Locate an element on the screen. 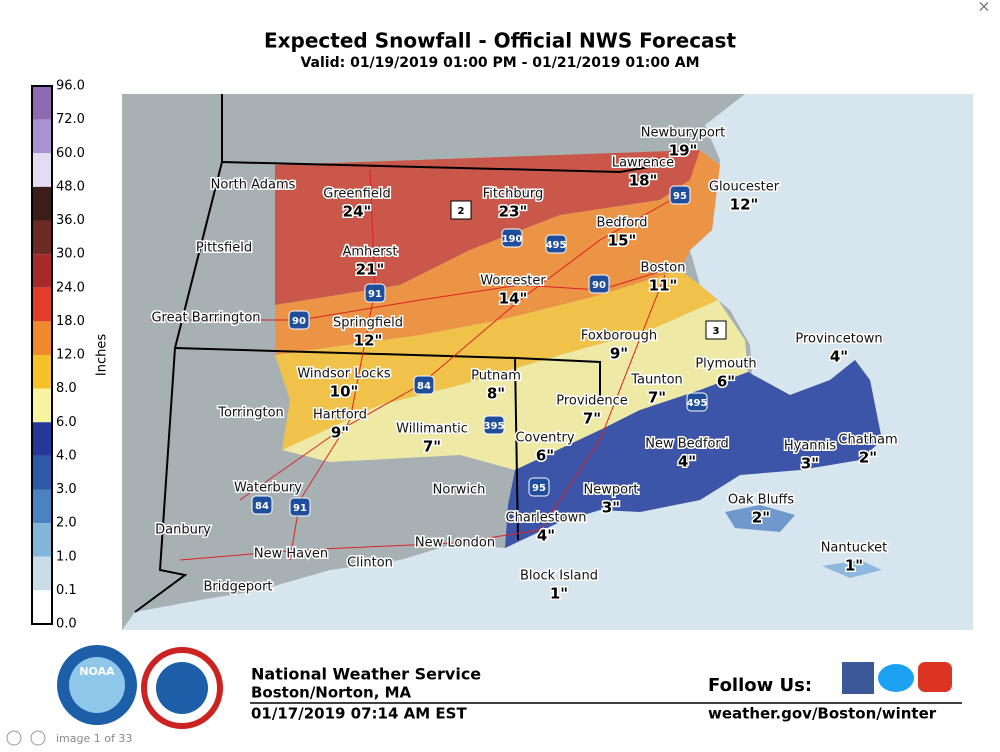 The height and width of the screenshot is (752, 1000). image-counter: image 1 of 33 is located at coordinates (94, 738).